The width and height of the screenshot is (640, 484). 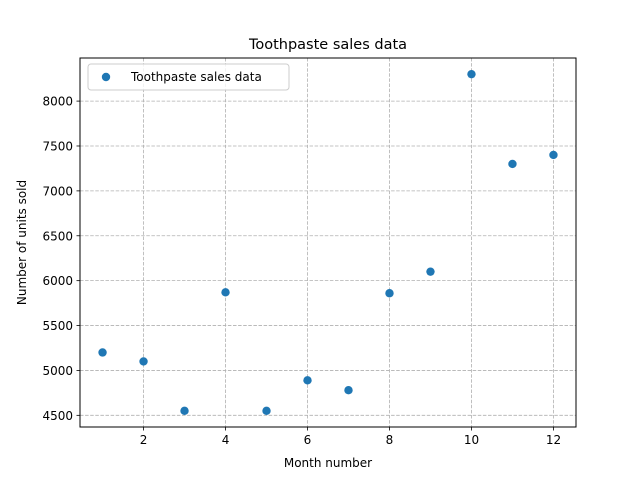 I want to click on x-tick-label: 8, so click(x=390, y=440).